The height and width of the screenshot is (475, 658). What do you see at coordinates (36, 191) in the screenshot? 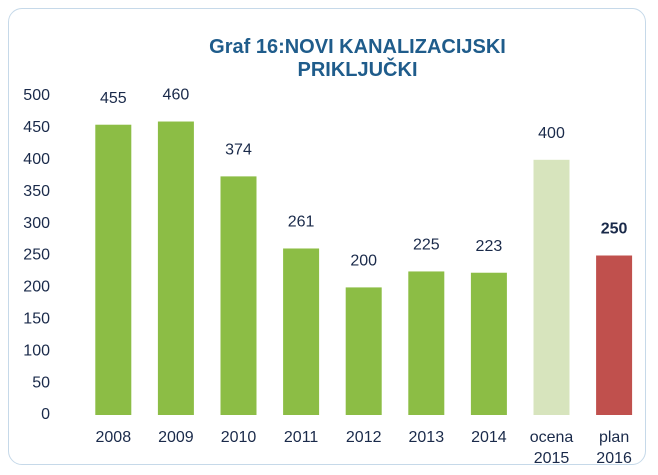
I see `y-tick-label: 350` at bounding box center [36, 191].